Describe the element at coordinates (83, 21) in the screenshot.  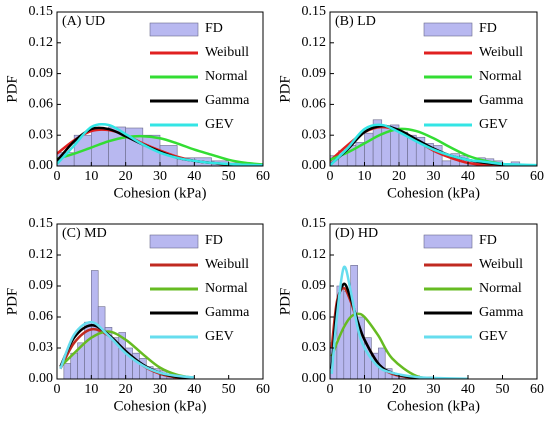
I see `panel-label: (A) UD` at that location.